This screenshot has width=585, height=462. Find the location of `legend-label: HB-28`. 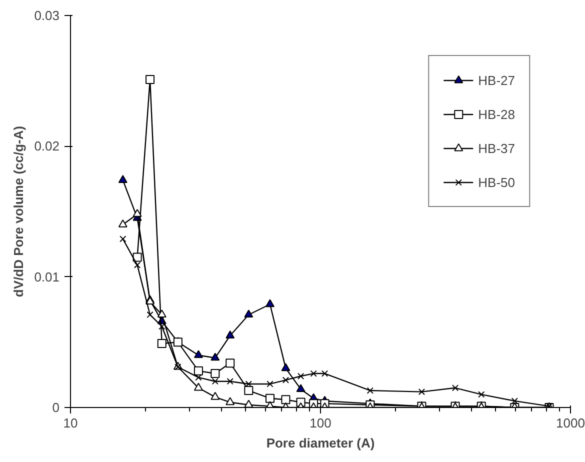

legend-label: HB-28 is located at coordinates (496, 114).